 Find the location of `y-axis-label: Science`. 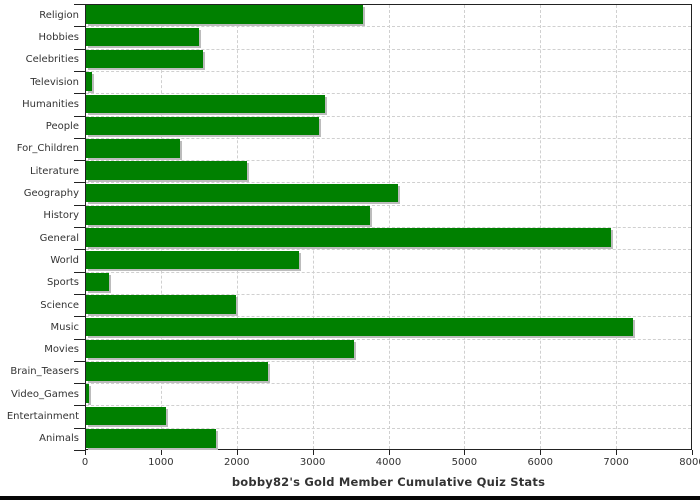

y-axis-label: Science is located at coordinates (59, 305).